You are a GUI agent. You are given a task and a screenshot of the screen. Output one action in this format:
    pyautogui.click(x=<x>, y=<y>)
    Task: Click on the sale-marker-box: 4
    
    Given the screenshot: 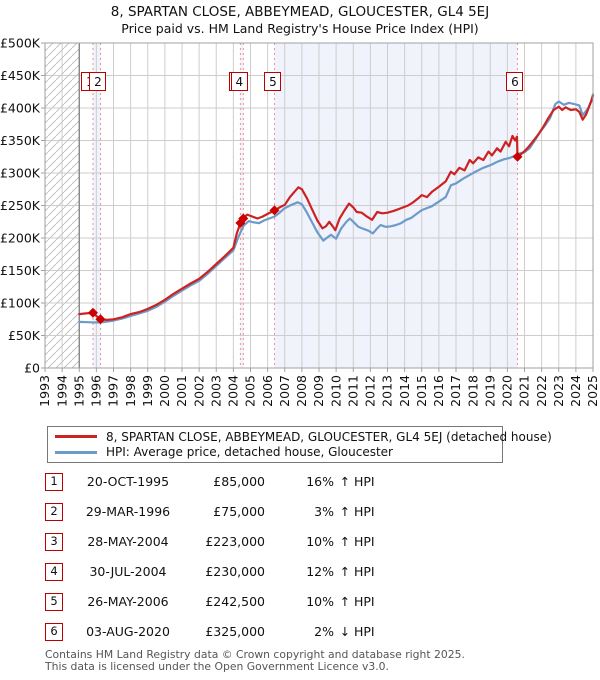 What is the action you would take?
    pyautogui.click(x=239, y=81)
    